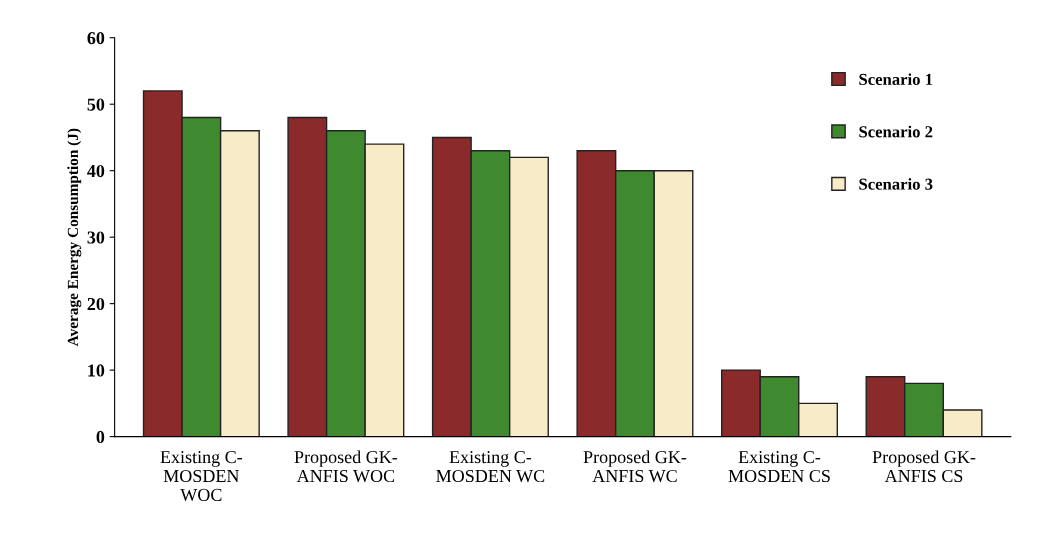 This screenshot has width=1042, height=539. What do you see at coordinates (201, 476) in the screenshot?
I see `x-tick-label: Existing C- MOSDEN WOC` at bounding box center [201, 476].